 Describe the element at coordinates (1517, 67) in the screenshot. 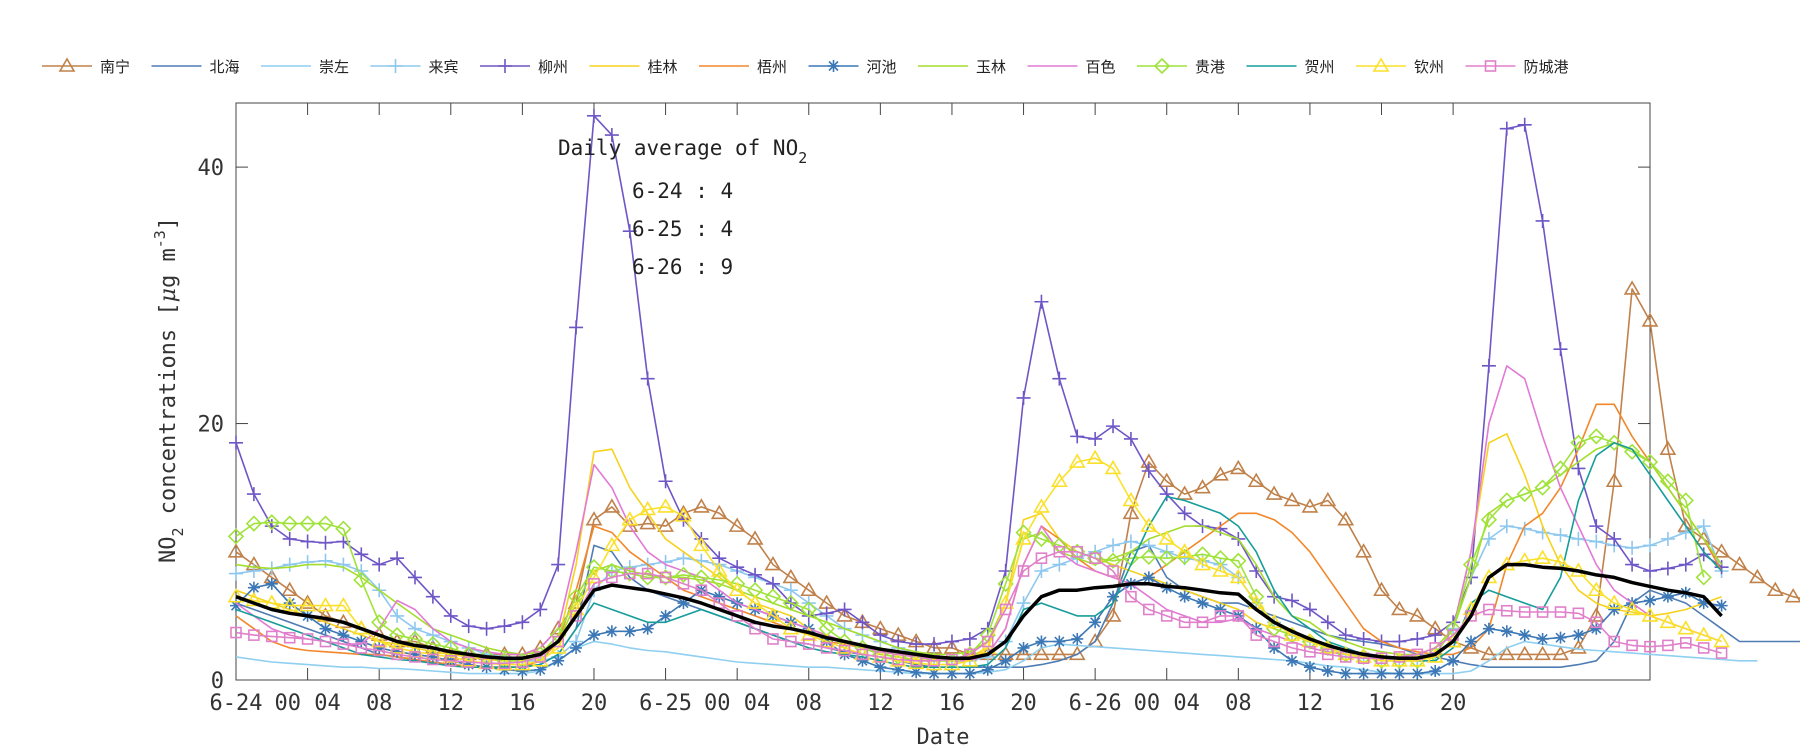

I see `legend-item: 防城港` at that location.